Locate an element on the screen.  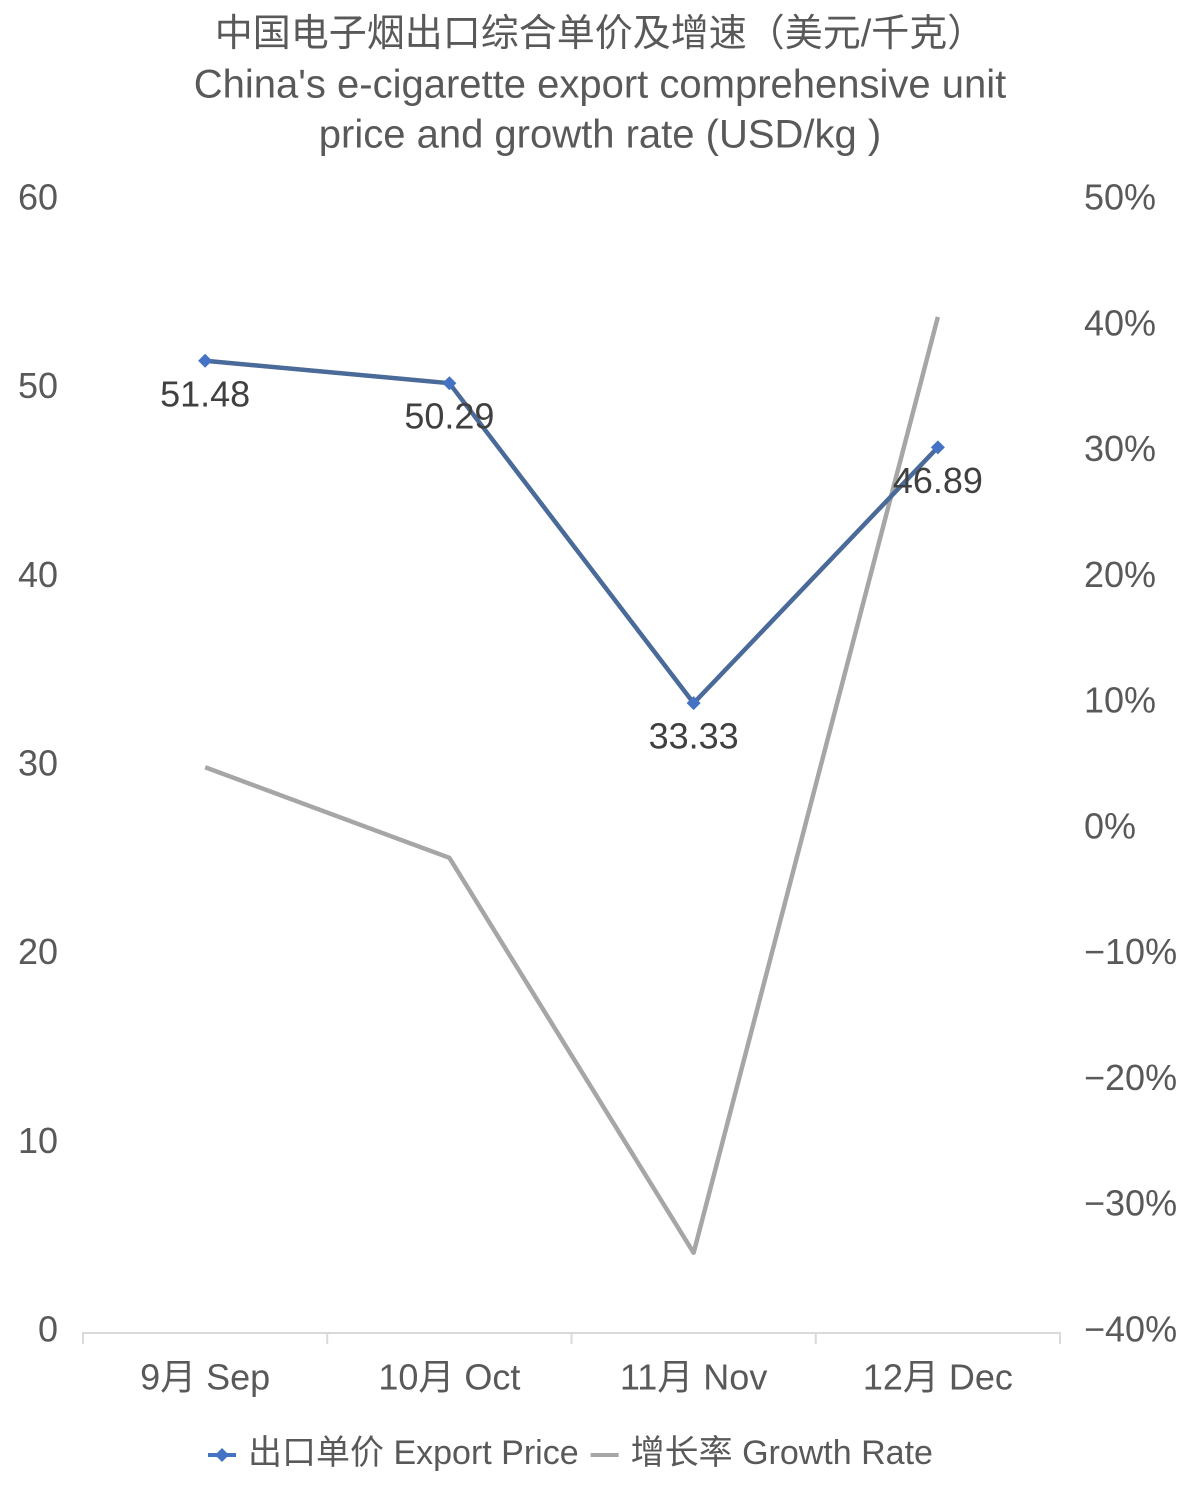
chart-title: 中国电子烟出口综合单价及增速（美元/千克） is located at coordinates (600, 34).